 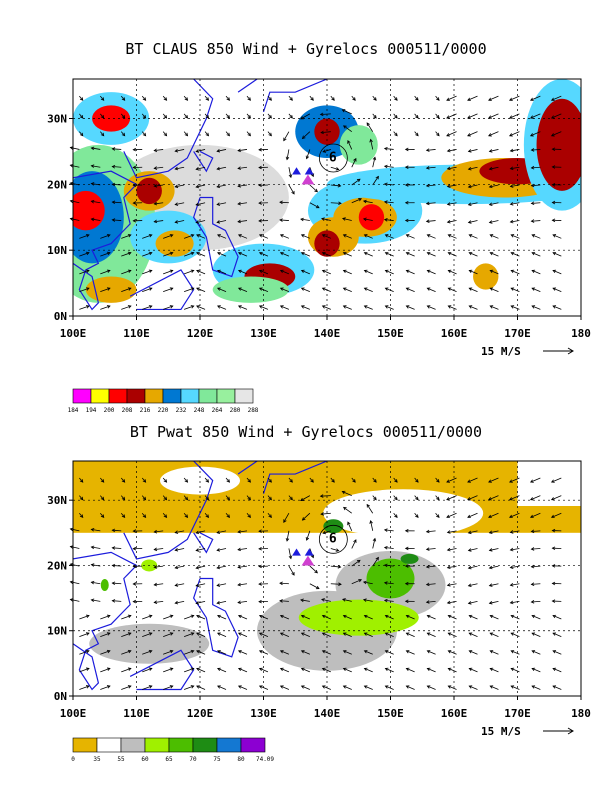 I want to click on cloud-cell, so click(x=89, y=210).